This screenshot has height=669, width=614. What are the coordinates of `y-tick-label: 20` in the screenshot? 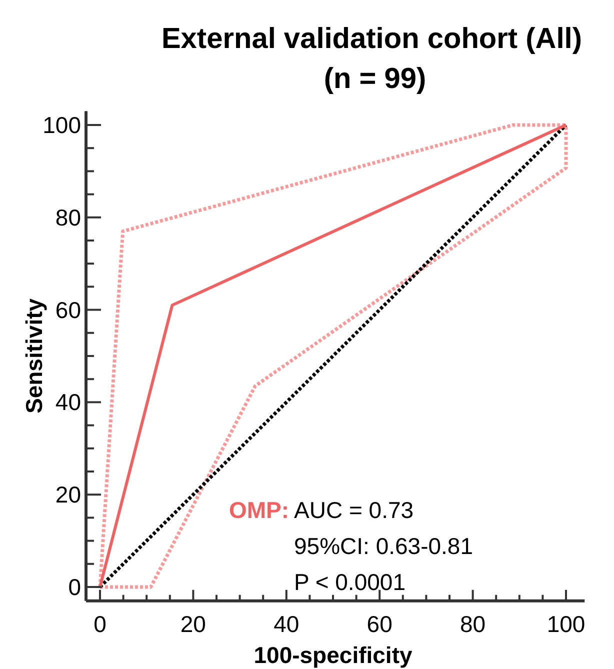 It's located at (68, 495).